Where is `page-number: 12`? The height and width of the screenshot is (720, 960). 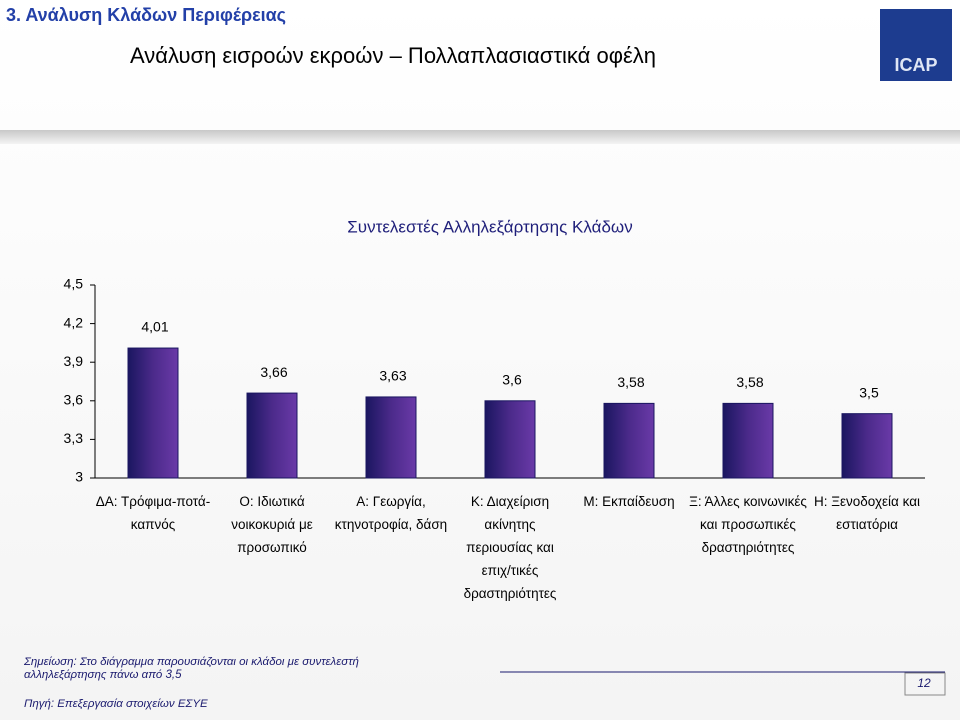
page-number: 12 is located at coordinates (924, 683).